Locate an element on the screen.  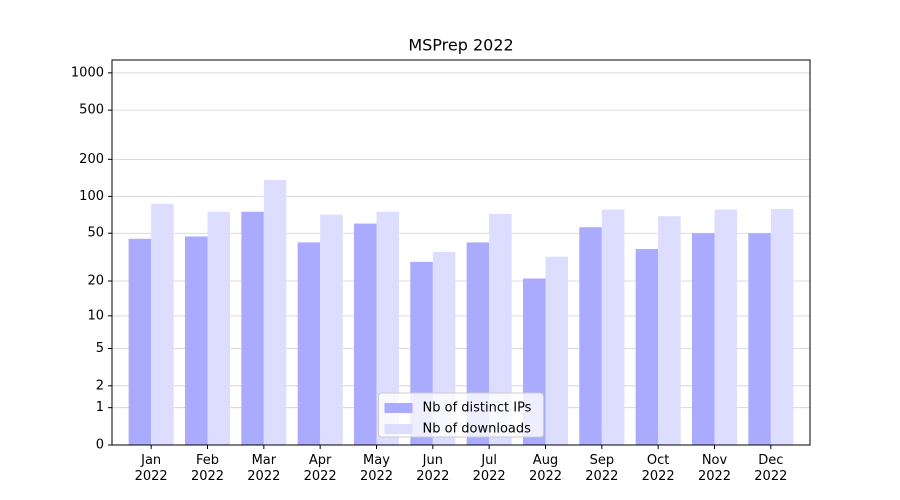
y-tick-label: 2 is located at coordinates (100, 385).